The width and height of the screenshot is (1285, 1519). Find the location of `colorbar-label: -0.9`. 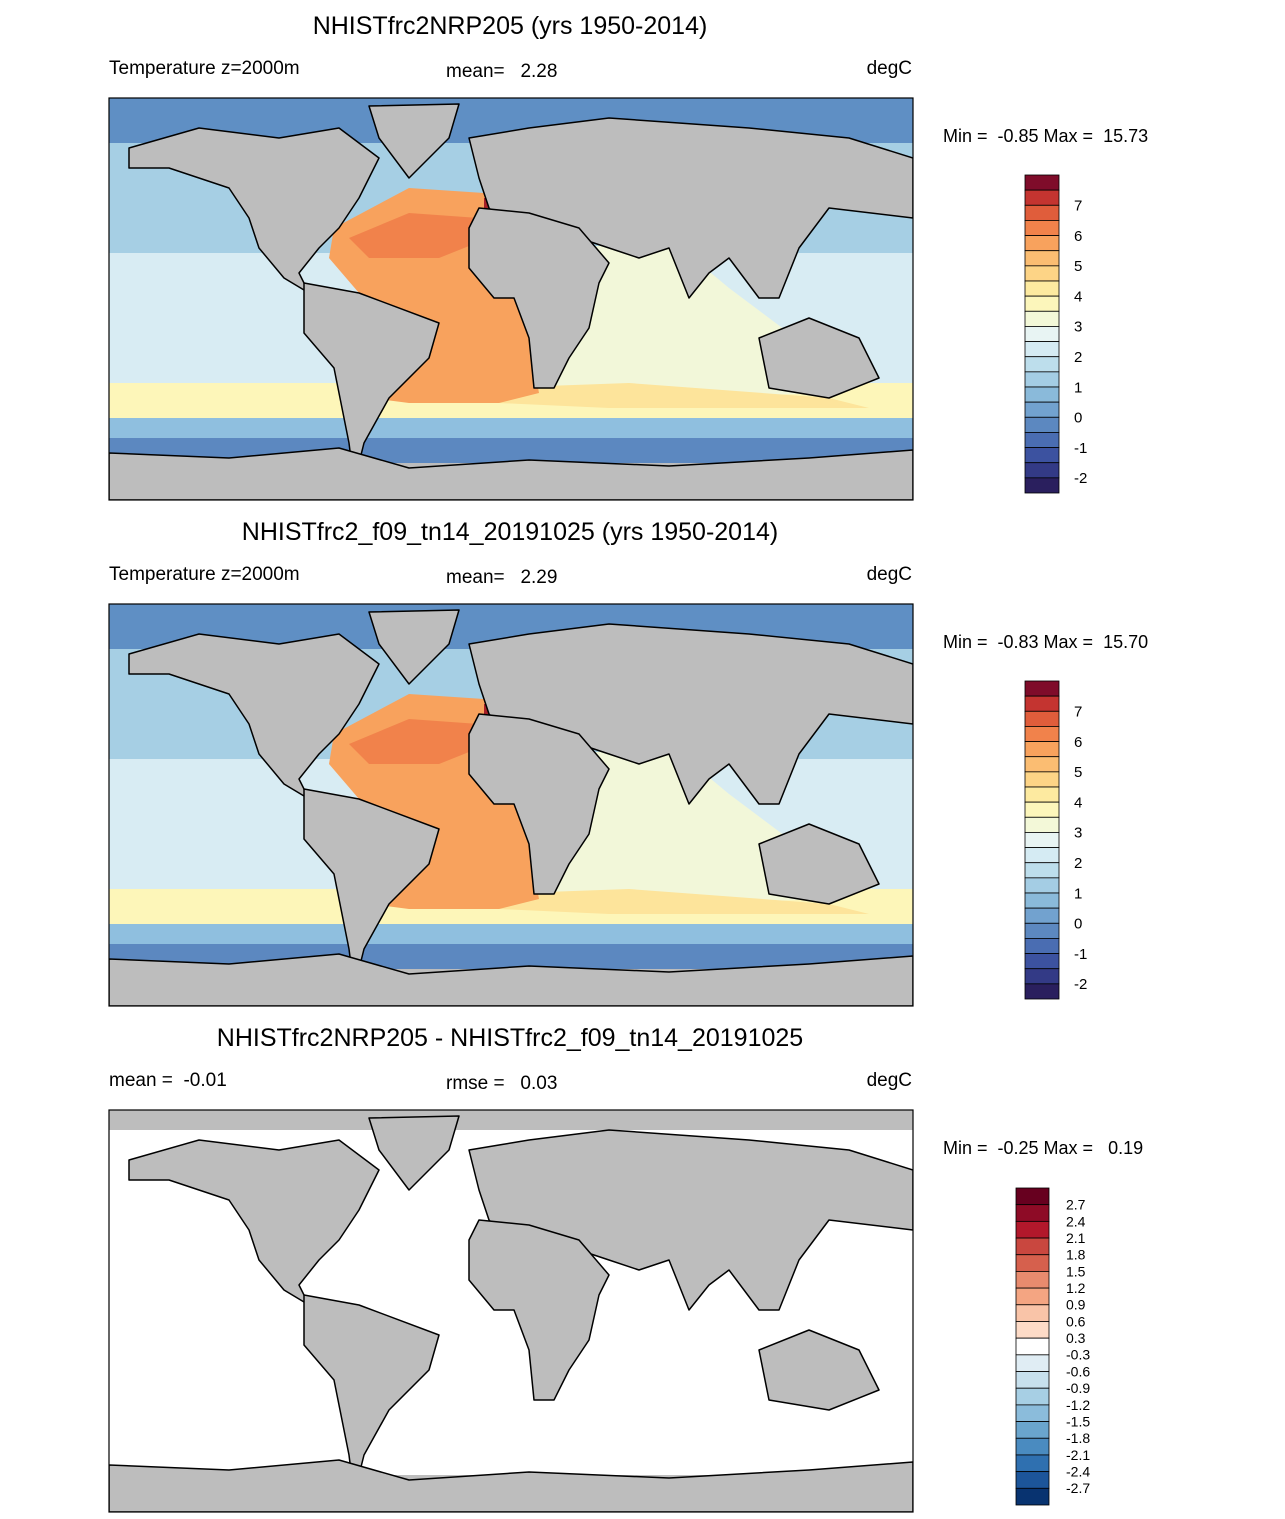

colorbar-label: -0.9 is located at coordinates (1078, 1388).